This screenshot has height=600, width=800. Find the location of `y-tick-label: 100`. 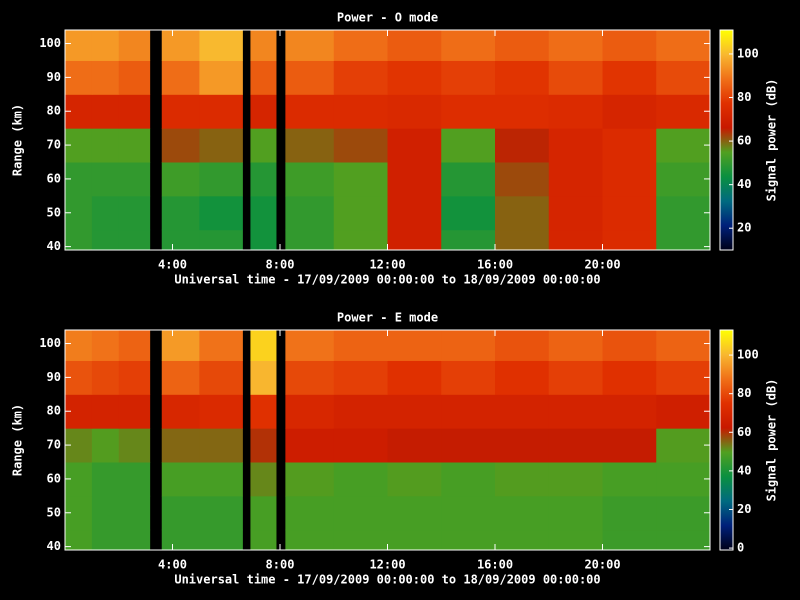

y-tick-label: 100 is located at coordinates (50, 343).